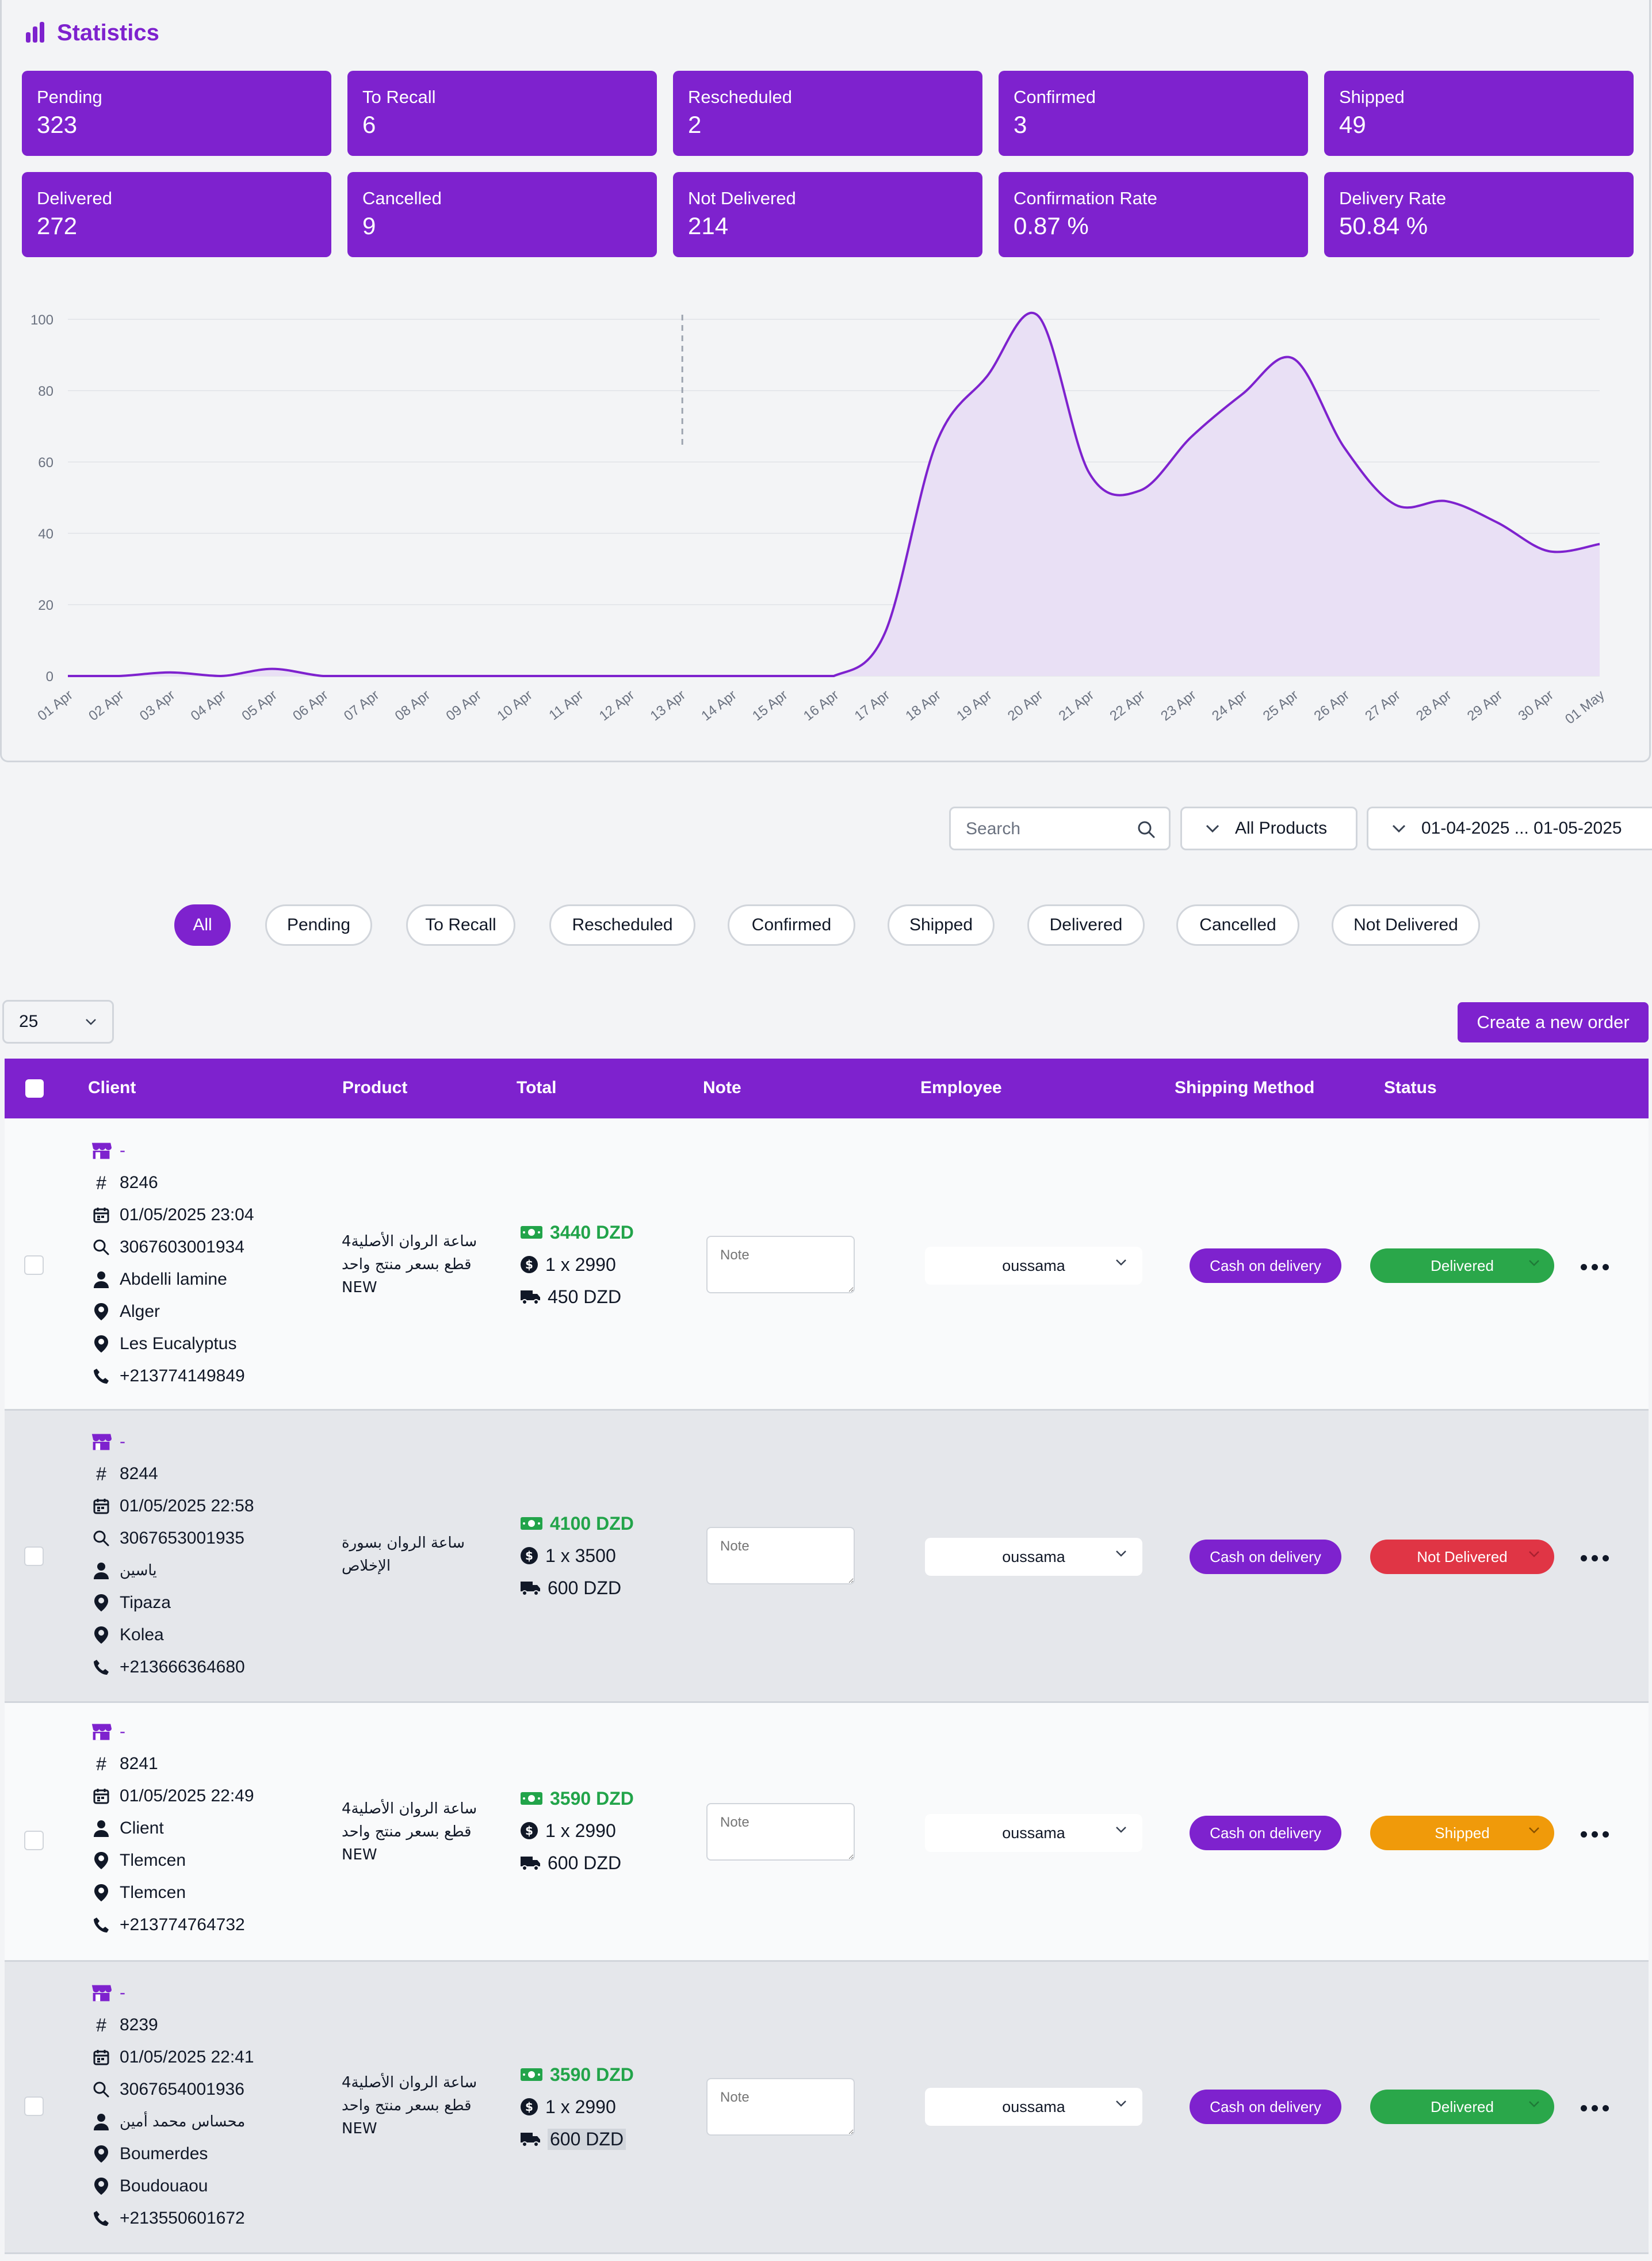 Image resolution: width=1652 pixels, height=2261 pixels. What do you see at coordinates (1536, 705) in the screenshot?
I see `x-tick-label: 30 Apr` at bounding box center [1536, 705].